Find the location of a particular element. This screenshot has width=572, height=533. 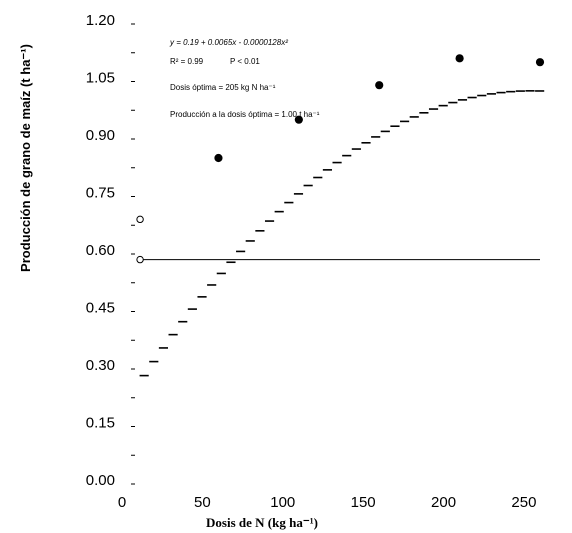

y-tick-label: 1.05 is located at coordinates (100, 78).